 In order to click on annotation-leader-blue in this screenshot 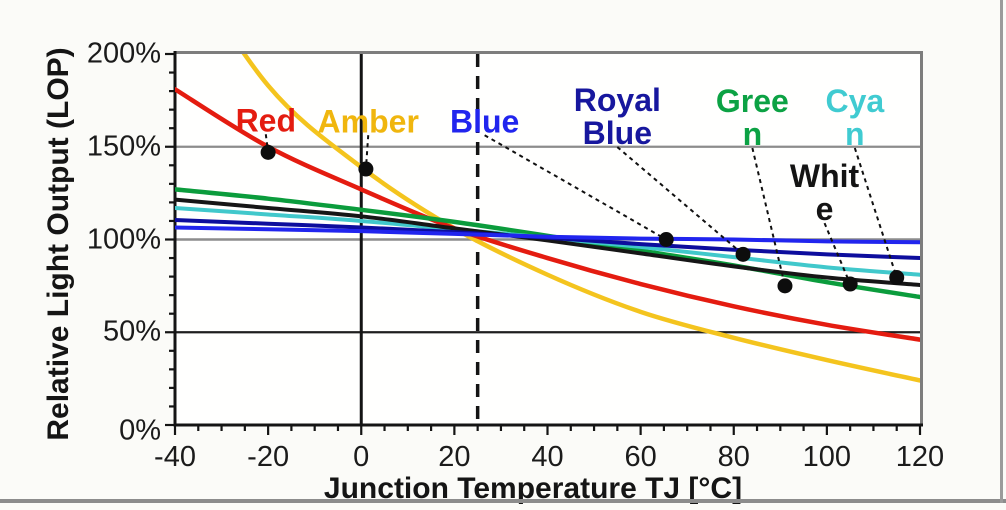, I will do `click(575, 187)`.